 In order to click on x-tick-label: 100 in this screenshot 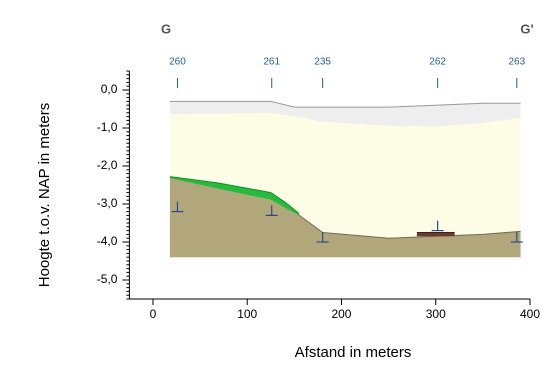, I will do `click(247, 314)`.